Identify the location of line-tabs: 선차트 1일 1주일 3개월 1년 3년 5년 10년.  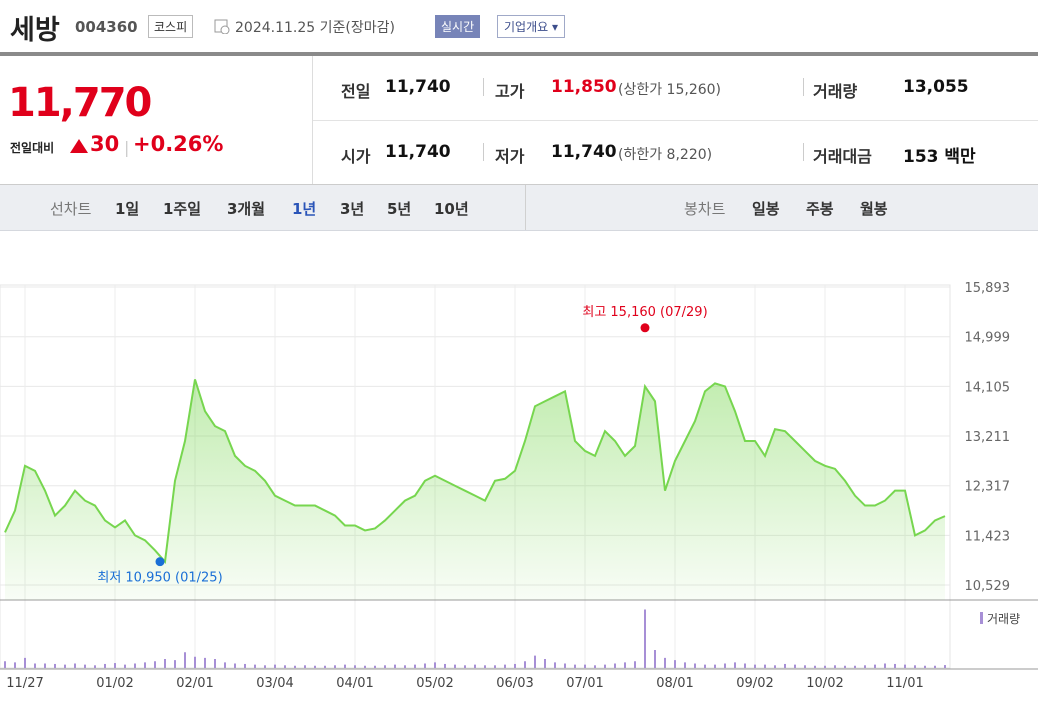
(263, 207).